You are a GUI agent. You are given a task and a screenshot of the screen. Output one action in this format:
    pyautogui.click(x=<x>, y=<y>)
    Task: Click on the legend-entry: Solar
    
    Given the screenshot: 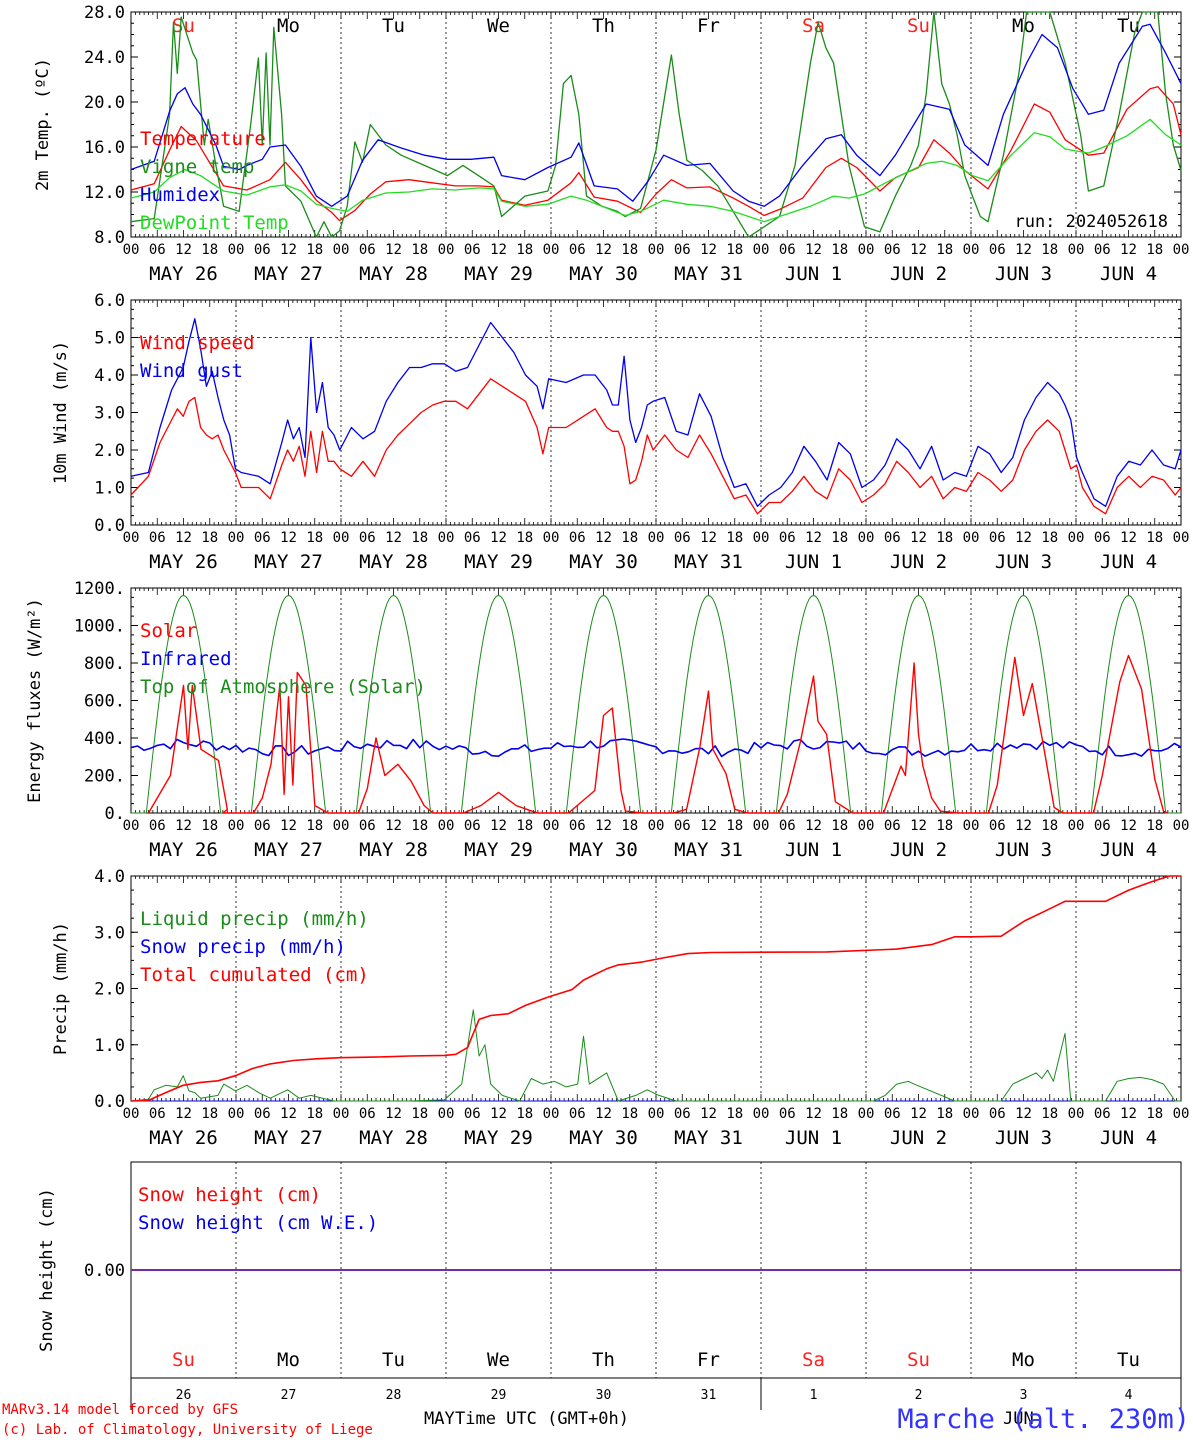 What is the action you would take?
    pyautogui.click(x=168, y=631)
    